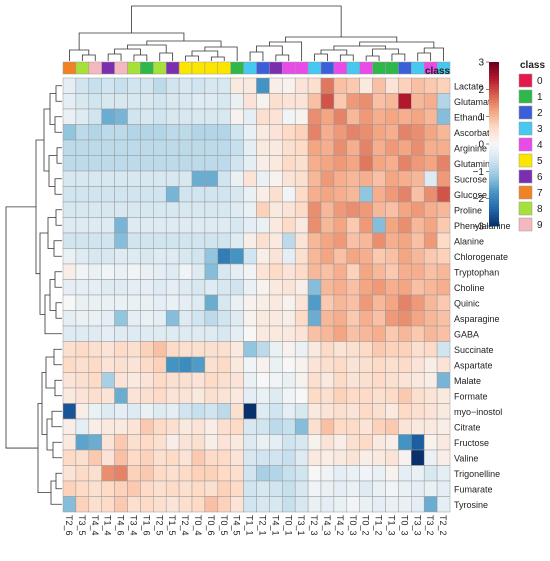  Describe the element at coordinates (473, 365) in the screenshot. I see `row-label: Aspartate` at that location.